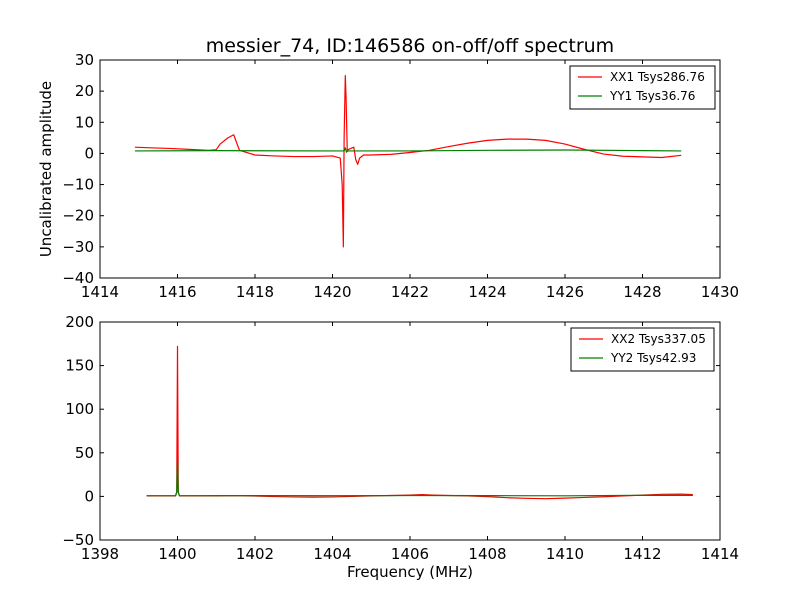 The height and width of the screenshot is (600, 800). Describe the element at coordinates (652, 96) in the screenshot. I see `legend-entry-label: YY1 Tsys36.76` at that location.